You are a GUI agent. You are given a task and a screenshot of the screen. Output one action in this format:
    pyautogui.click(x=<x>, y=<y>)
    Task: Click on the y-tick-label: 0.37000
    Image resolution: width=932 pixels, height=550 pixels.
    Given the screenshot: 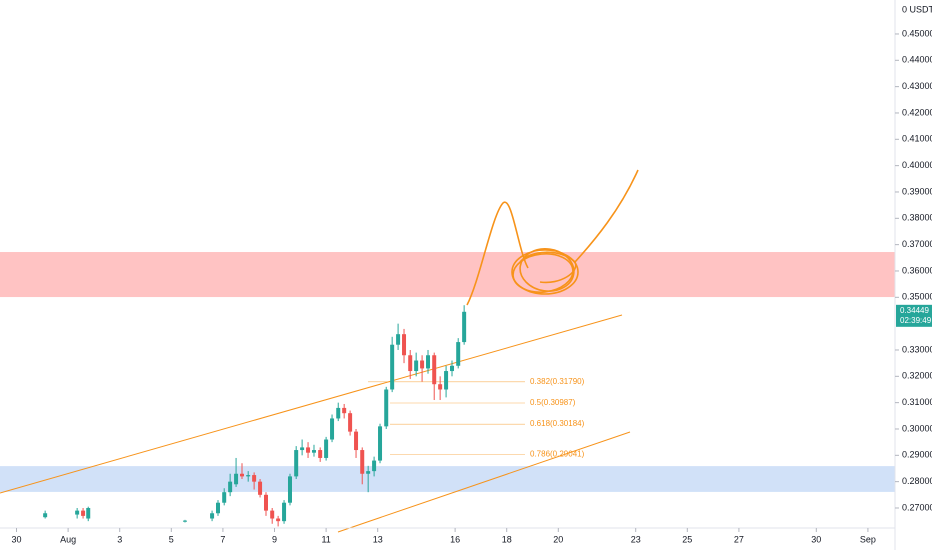 What is the action you would take?
    pyautogui.click(x=917, y=244)
    